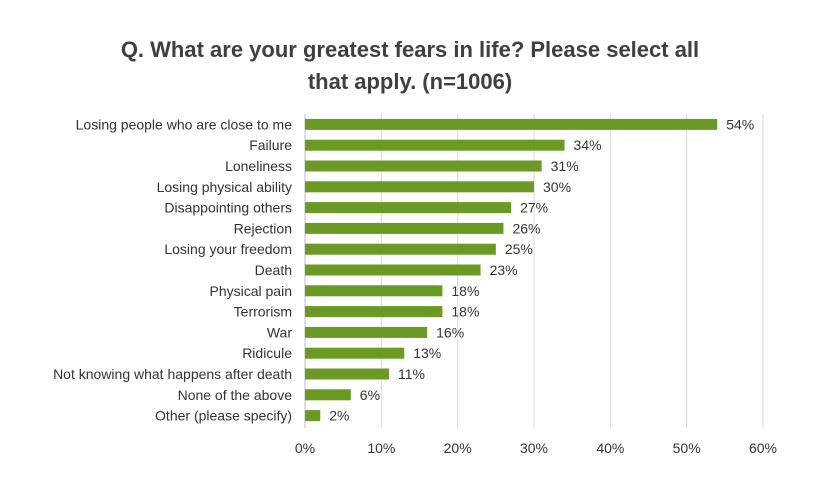 The image size is (820, 478). Describe the element at coordinates (251, 291) in the screenshot. I see `category-label-8: Physical pain` at that location.